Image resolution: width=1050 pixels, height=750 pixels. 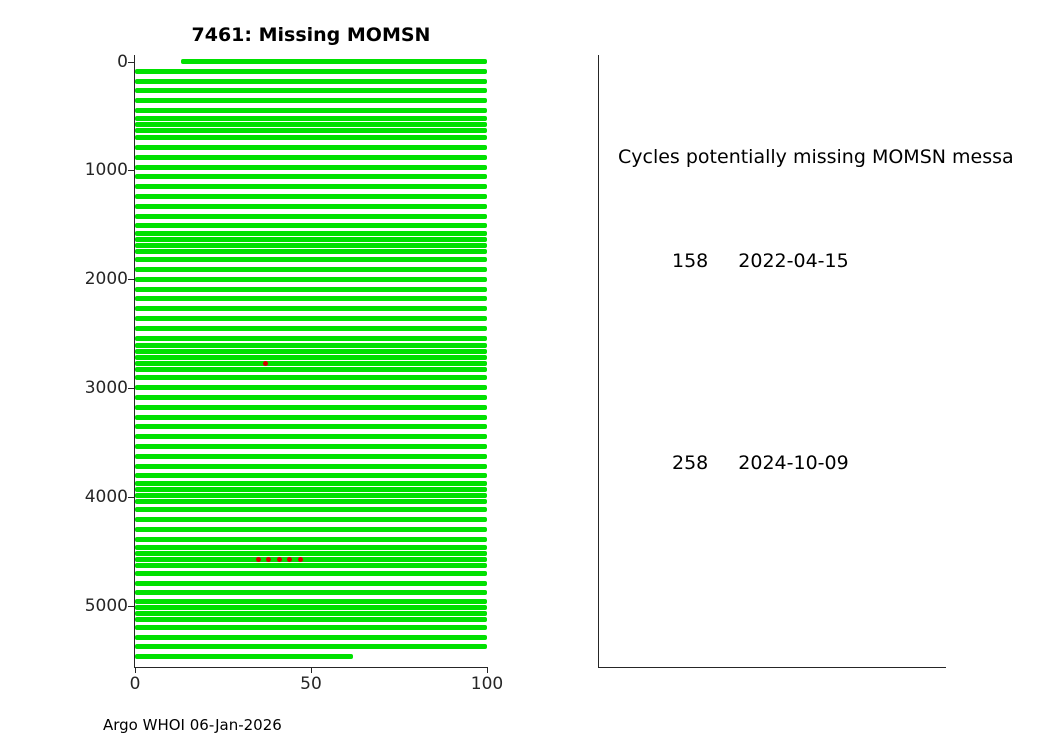 What do you see at coordinates (793, 463) in the screenshot?
I see `cycle-date: 2024-10-09` at bounding box center [793, 463].